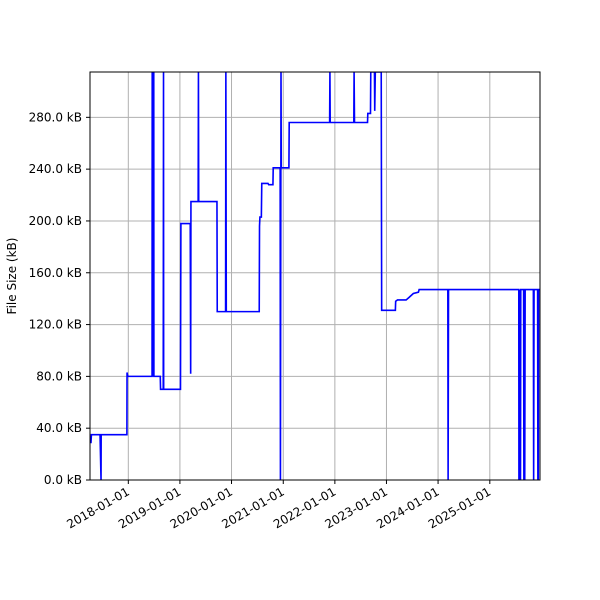  I want to click on y-tick-label: 240.0 kB, so click(55, 169).